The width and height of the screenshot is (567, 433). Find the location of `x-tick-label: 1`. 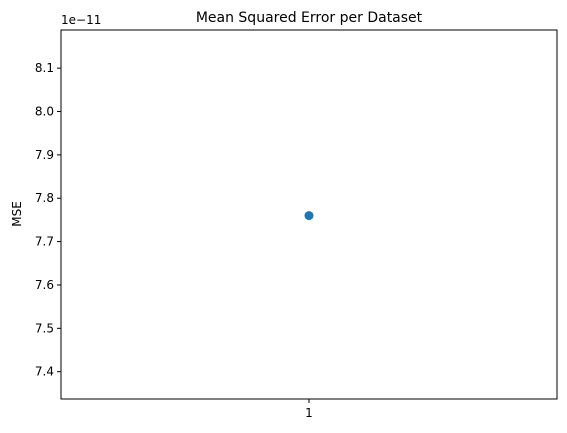

x-tick-label: 1 is located at coordinates (309, 413).